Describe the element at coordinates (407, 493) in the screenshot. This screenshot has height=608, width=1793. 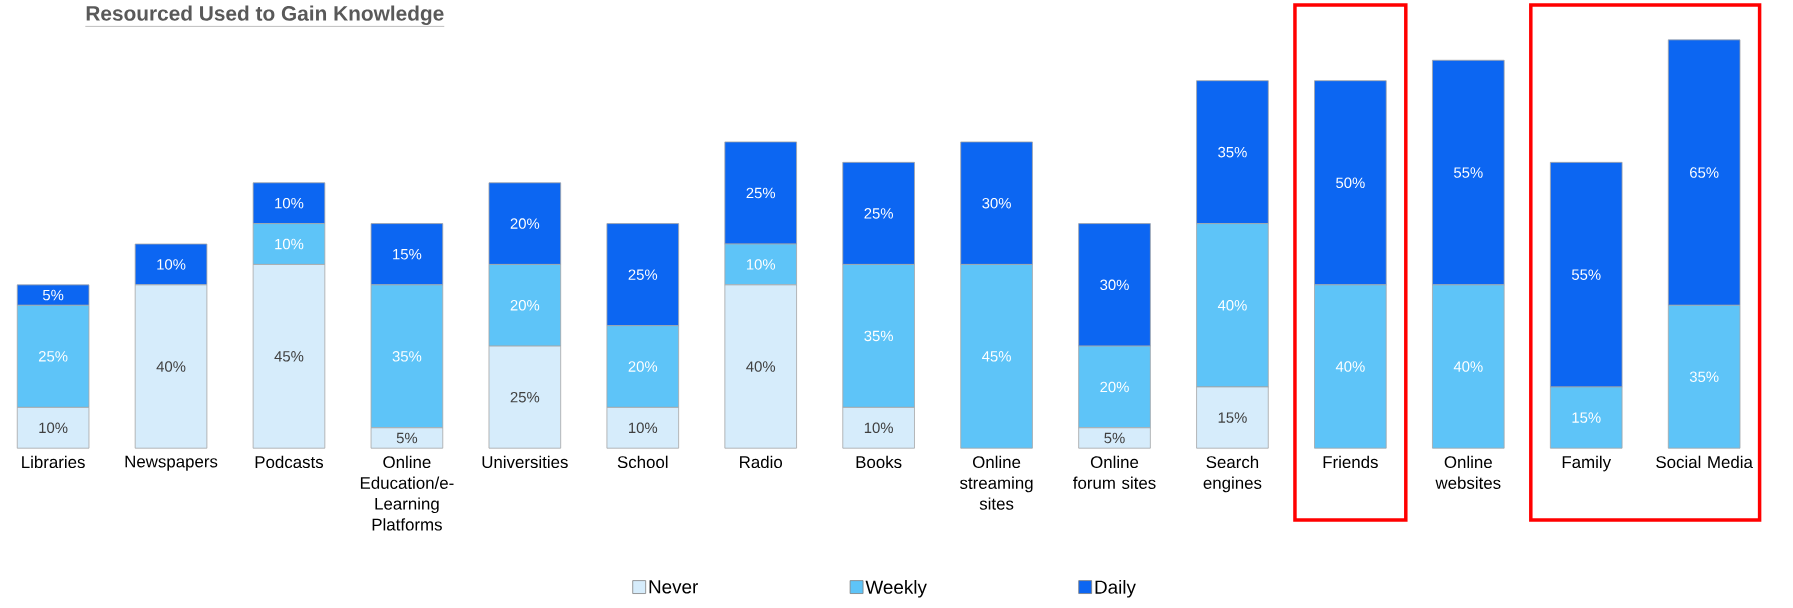
I see `x-tick-label: Online Education/e-Learning Platforms` at that location.